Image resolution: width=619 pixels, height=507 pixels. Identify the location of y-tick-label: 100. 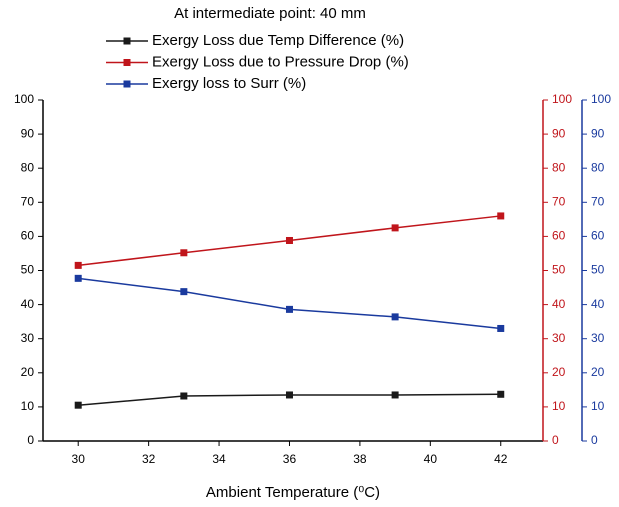
(24, 99).